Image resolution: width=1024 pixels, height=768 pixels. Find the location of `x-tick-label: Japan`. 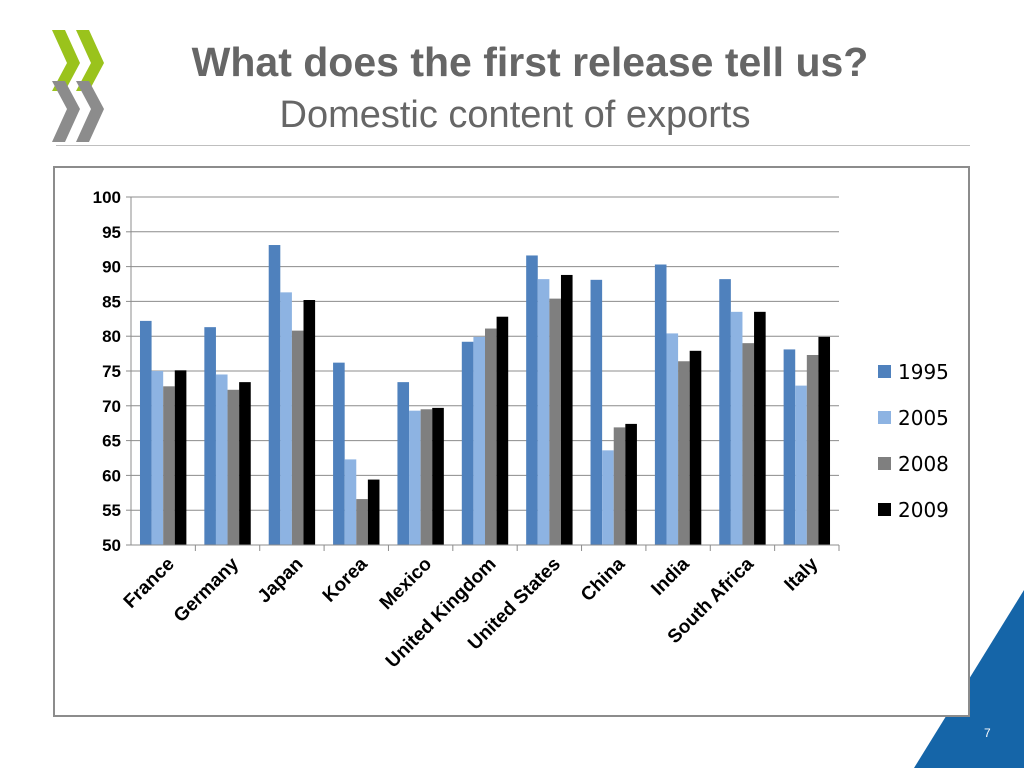

x-tick-label: Japan is located at coordinates (281, 581).